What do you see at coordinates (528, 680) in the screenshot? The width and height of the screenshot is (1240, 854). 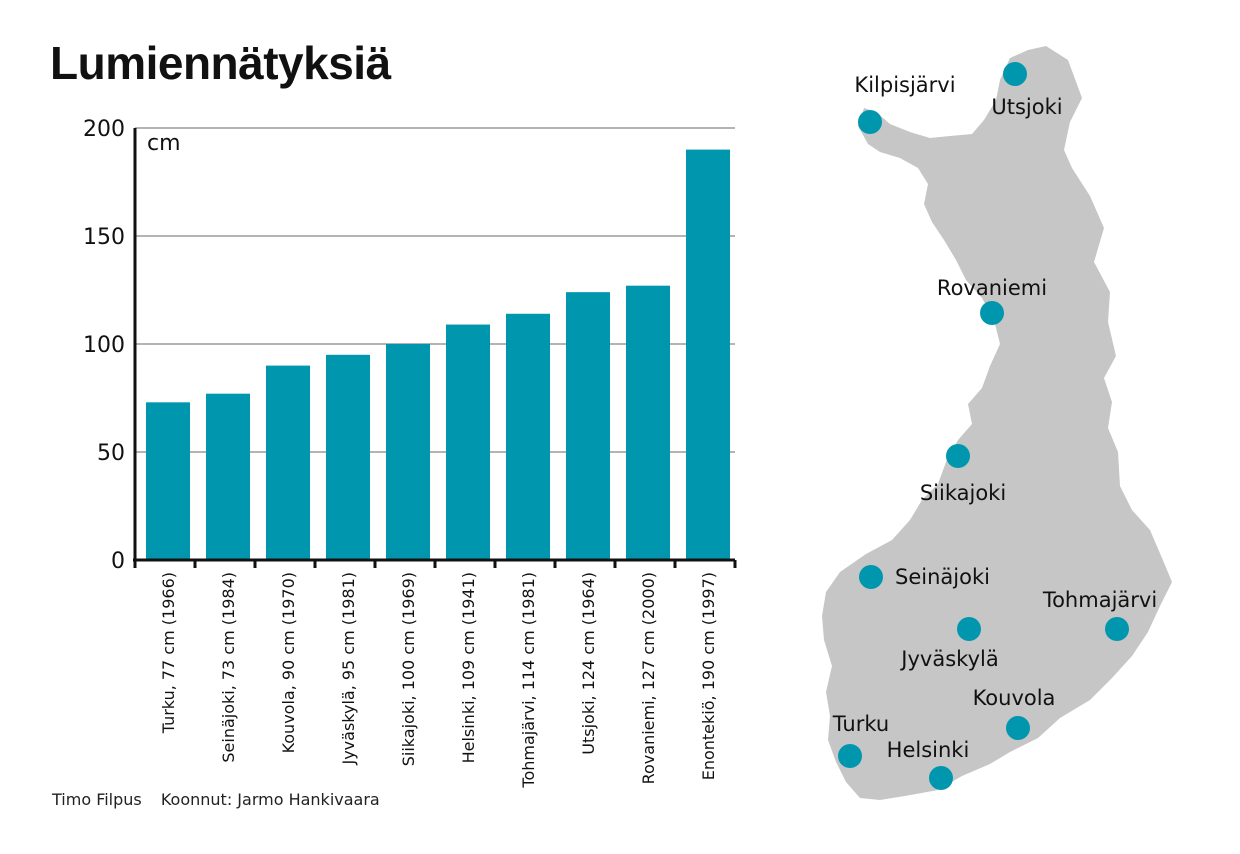 I see `x-tick-label: Tohmajärvi, 114 cm (1981)` at bounding box center [528, 680].